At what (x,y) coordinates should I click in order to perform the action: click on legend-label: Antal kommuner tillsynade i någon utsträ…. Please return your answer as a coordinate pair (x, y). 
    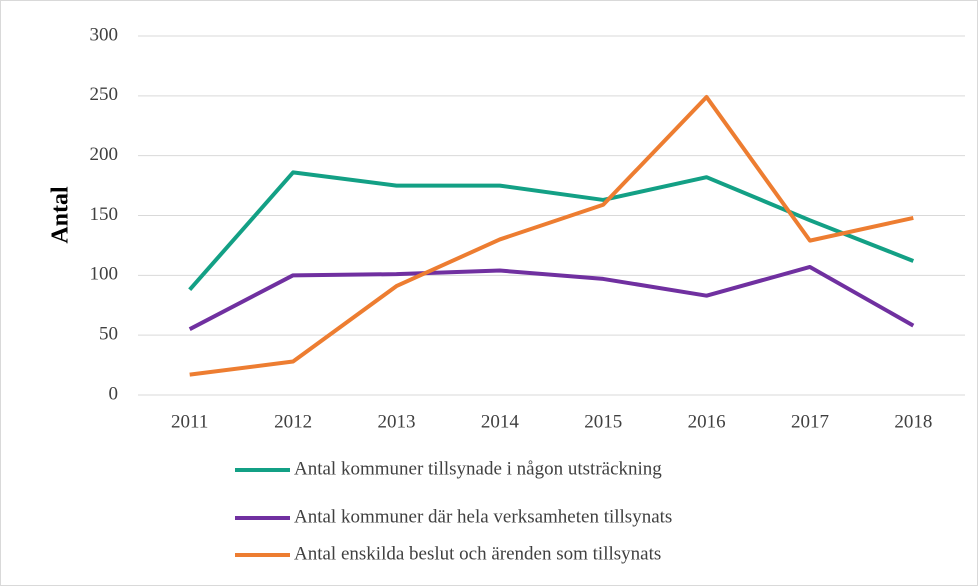
    Looking at the image, I should click on (478, 468).